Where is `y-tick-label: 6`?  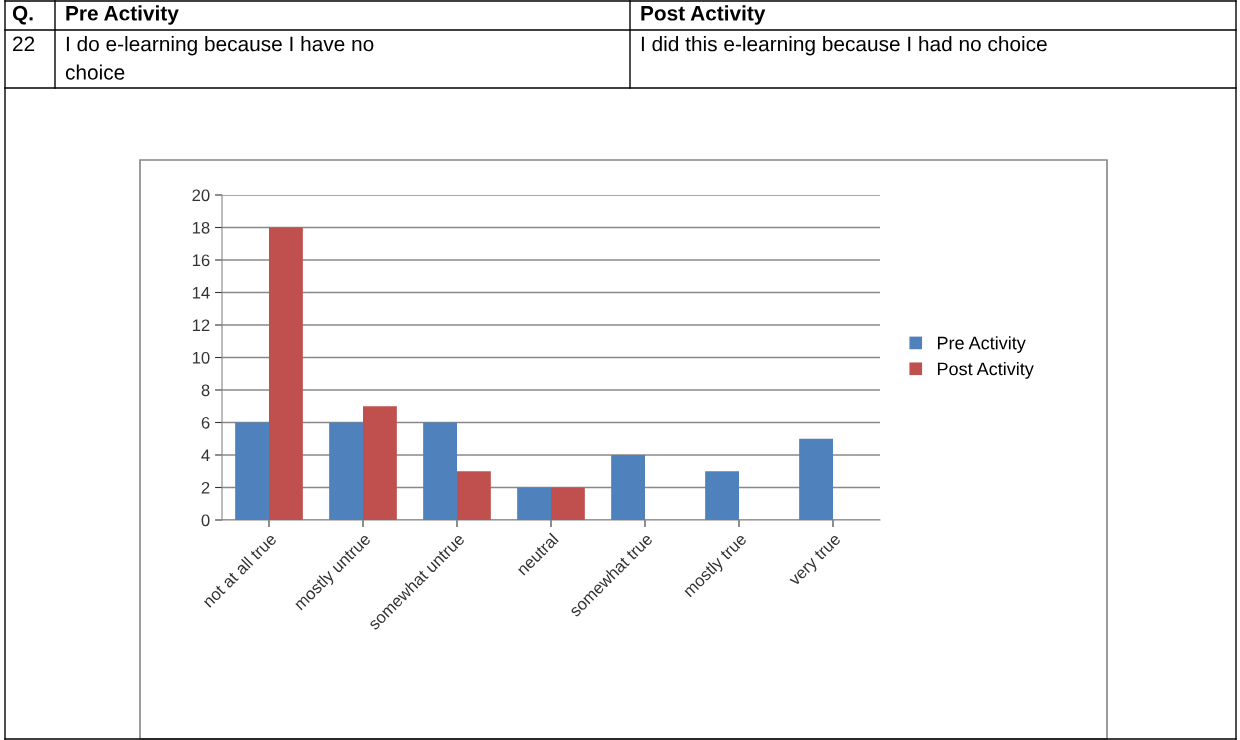 y-tick-label: 6 is located at coordinates (205, 422).